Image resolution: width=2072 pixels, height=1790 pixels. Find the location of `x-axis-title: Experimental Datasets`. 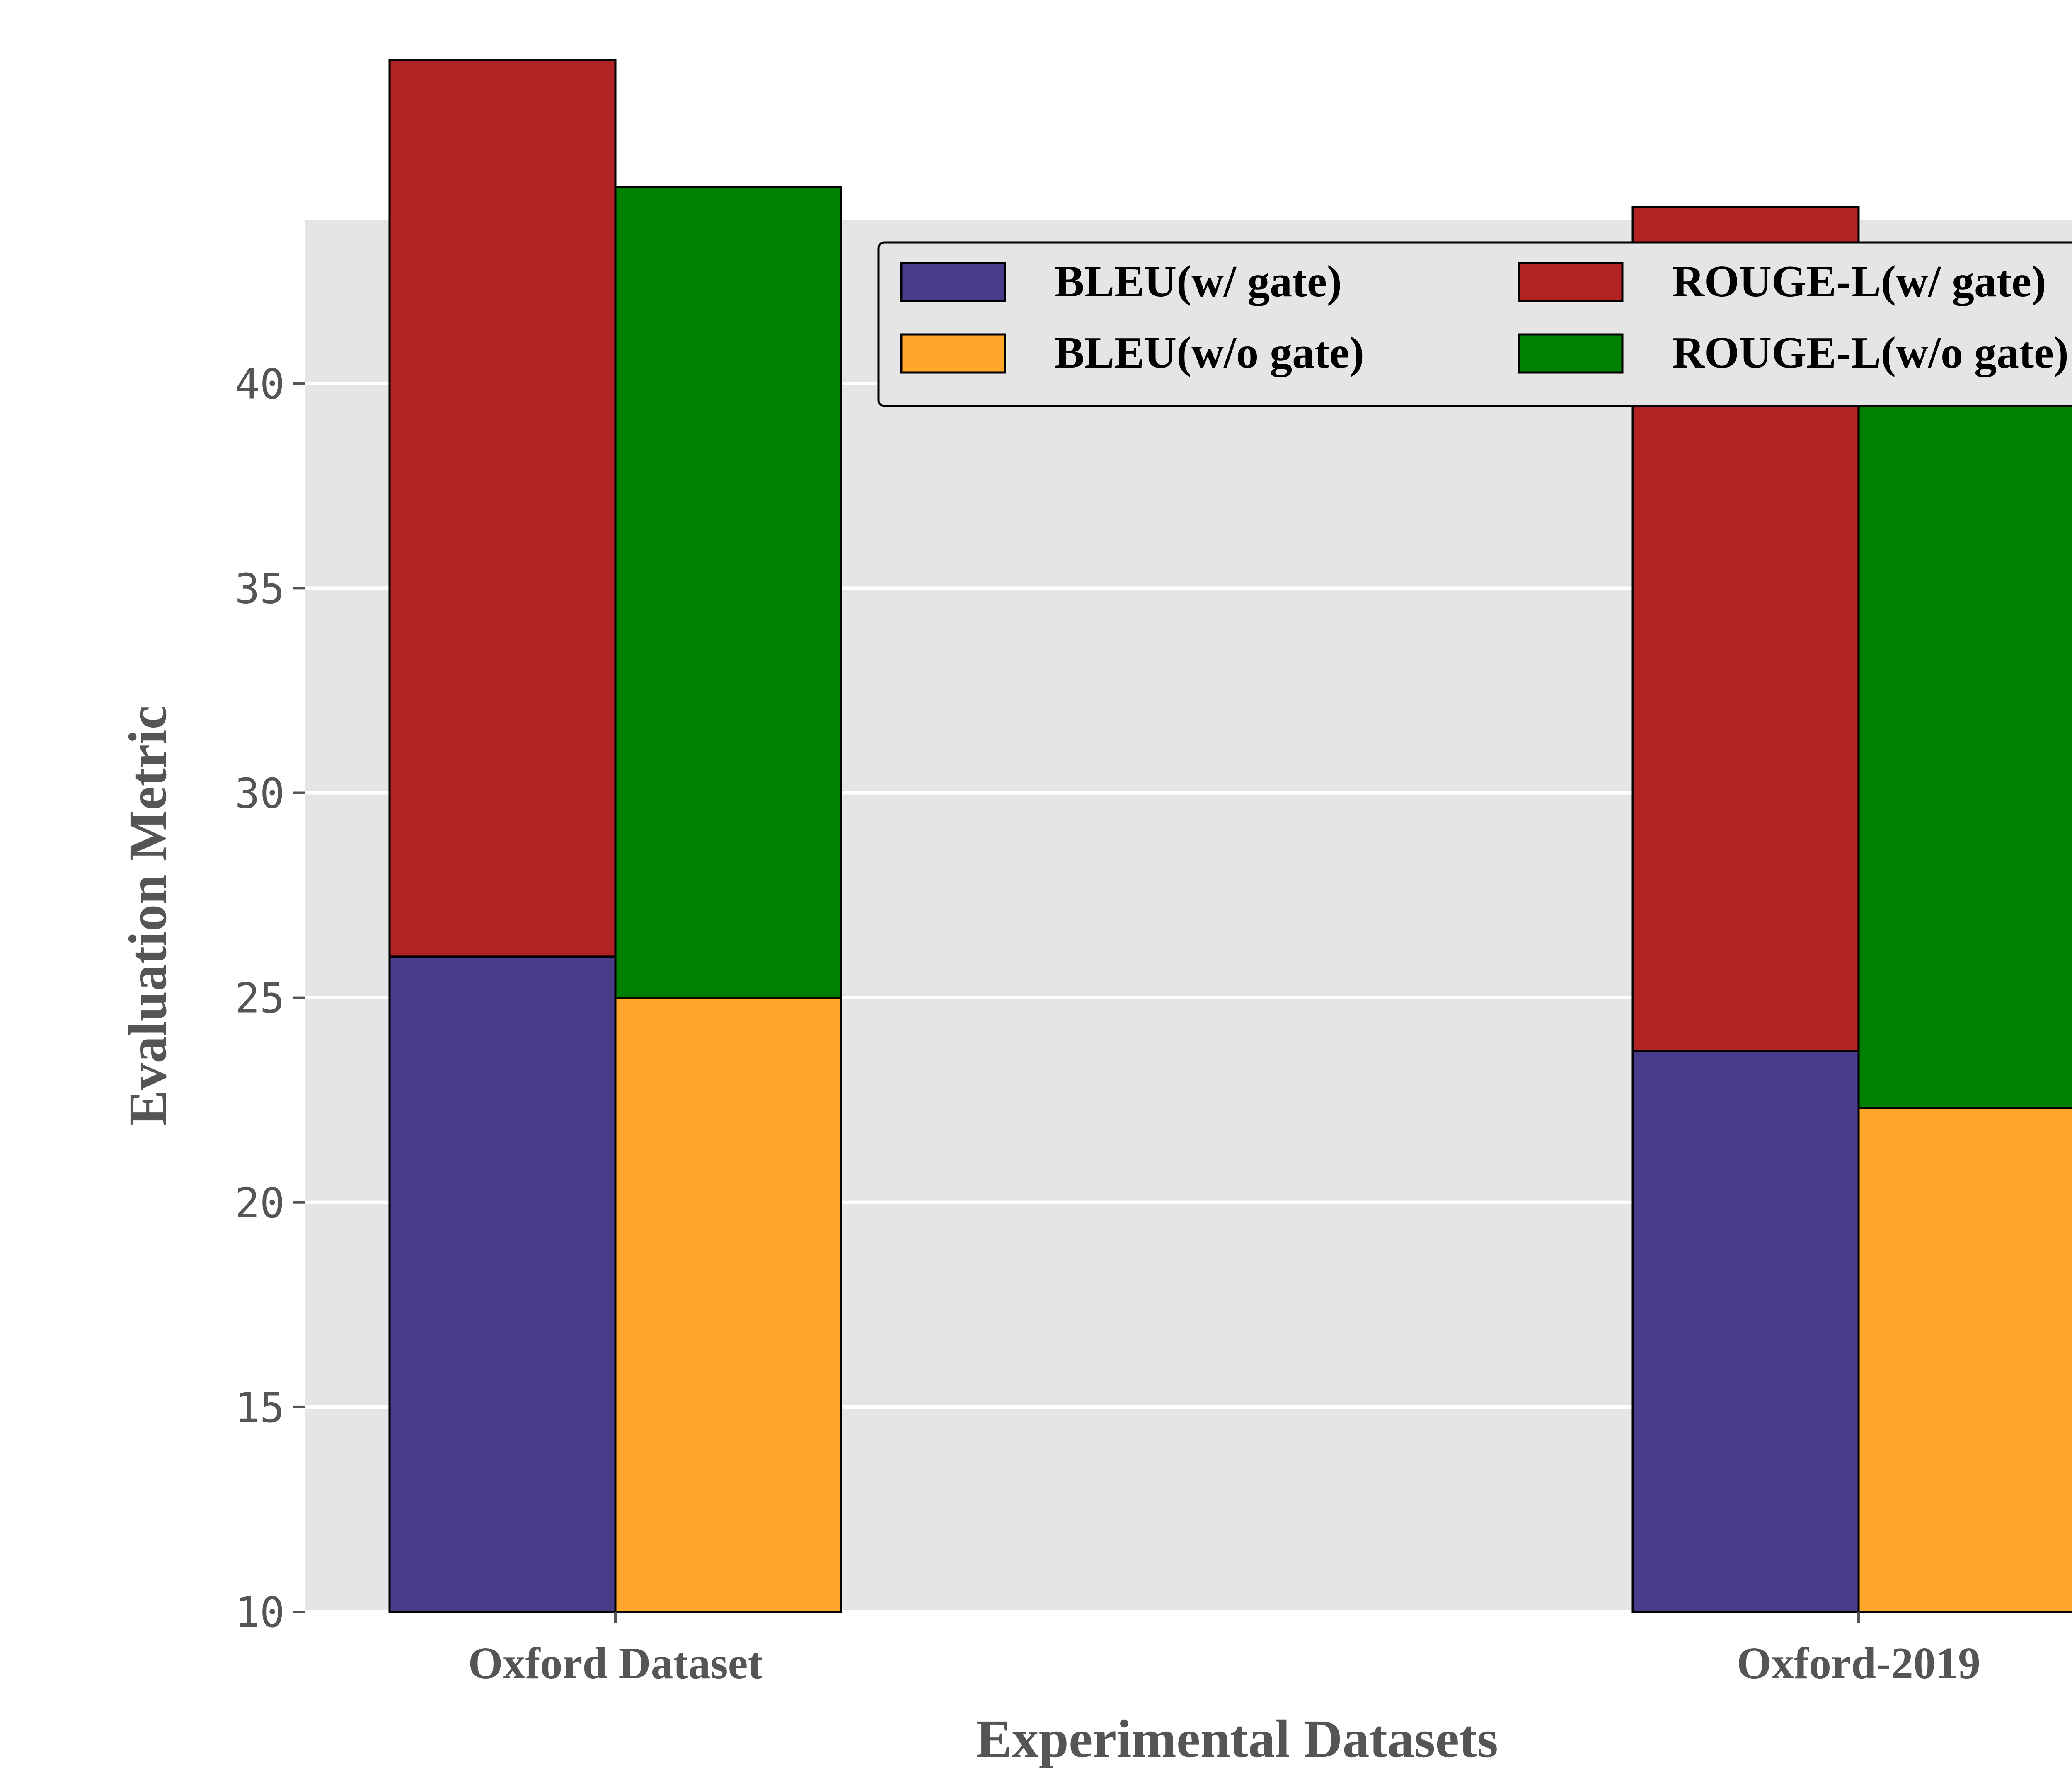

x-axis-title: Experimental Datasets is located at coordinates (1237, 1739).